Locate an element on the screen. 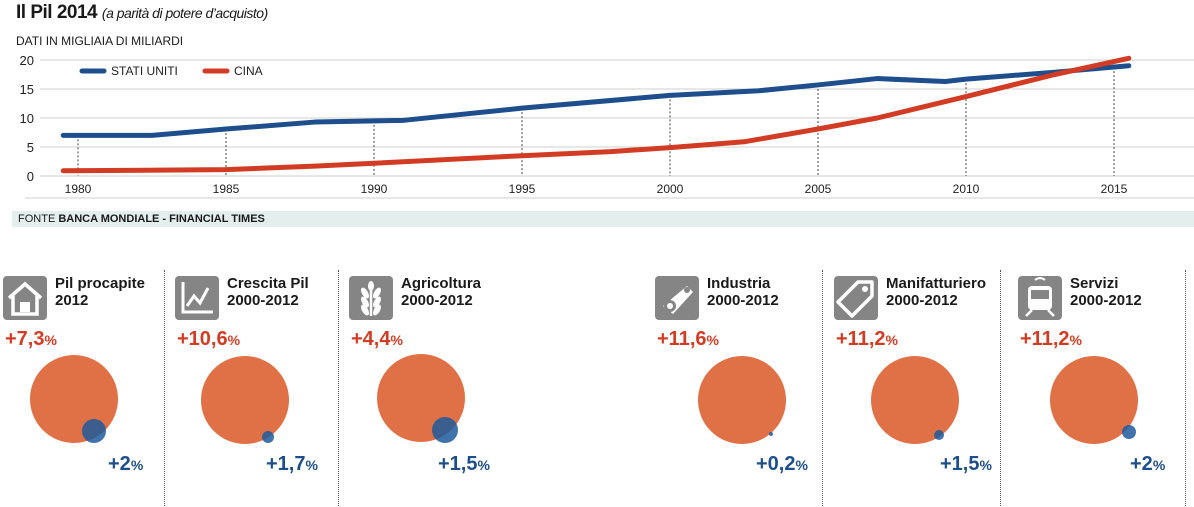  gear-chain-icon is located at coordinates (677, 298).